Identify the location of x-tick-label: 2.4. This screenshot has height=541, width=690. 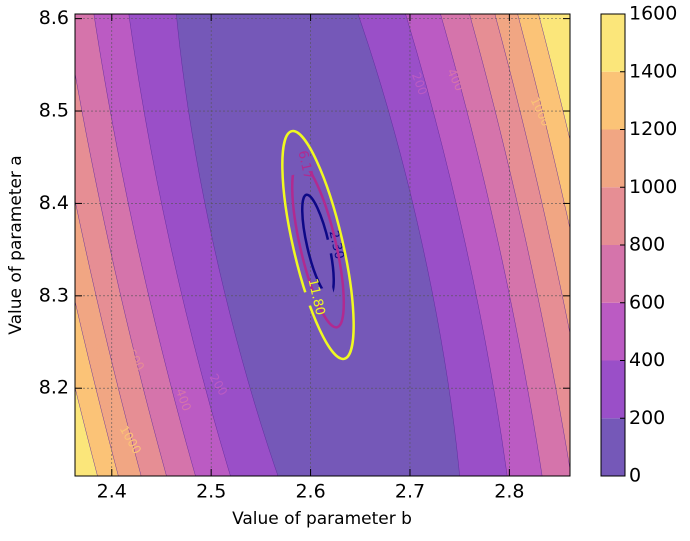
(112, 492).